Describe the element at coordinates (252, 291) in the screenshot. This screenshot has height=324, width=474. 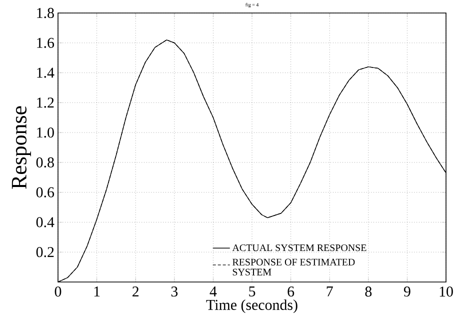
I see `x-tick-label: 5` at that location.